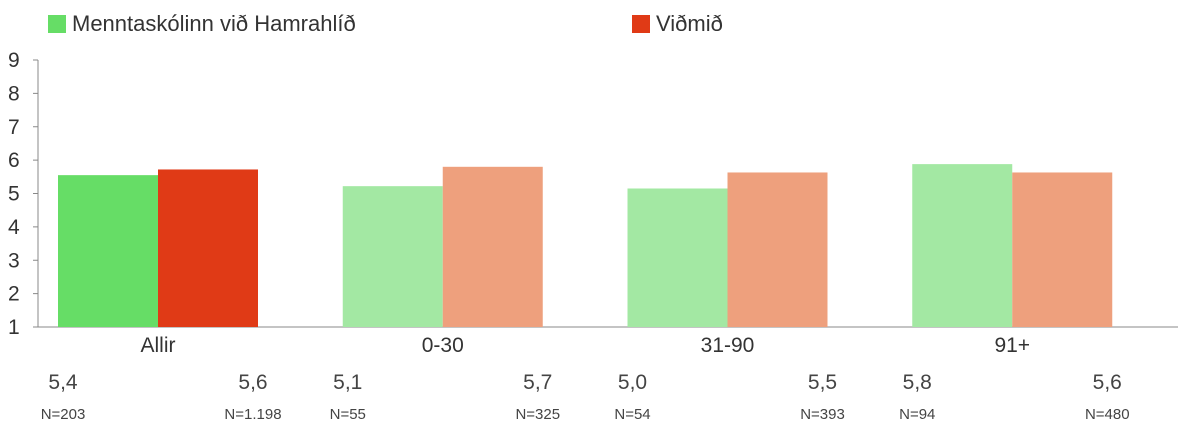 This screenshot has height=423, width=1186. What do you see at coordinates (641, 24) in the screenshot?
I see `legend-swatch-benchmark` at bounding box center [641, 24].